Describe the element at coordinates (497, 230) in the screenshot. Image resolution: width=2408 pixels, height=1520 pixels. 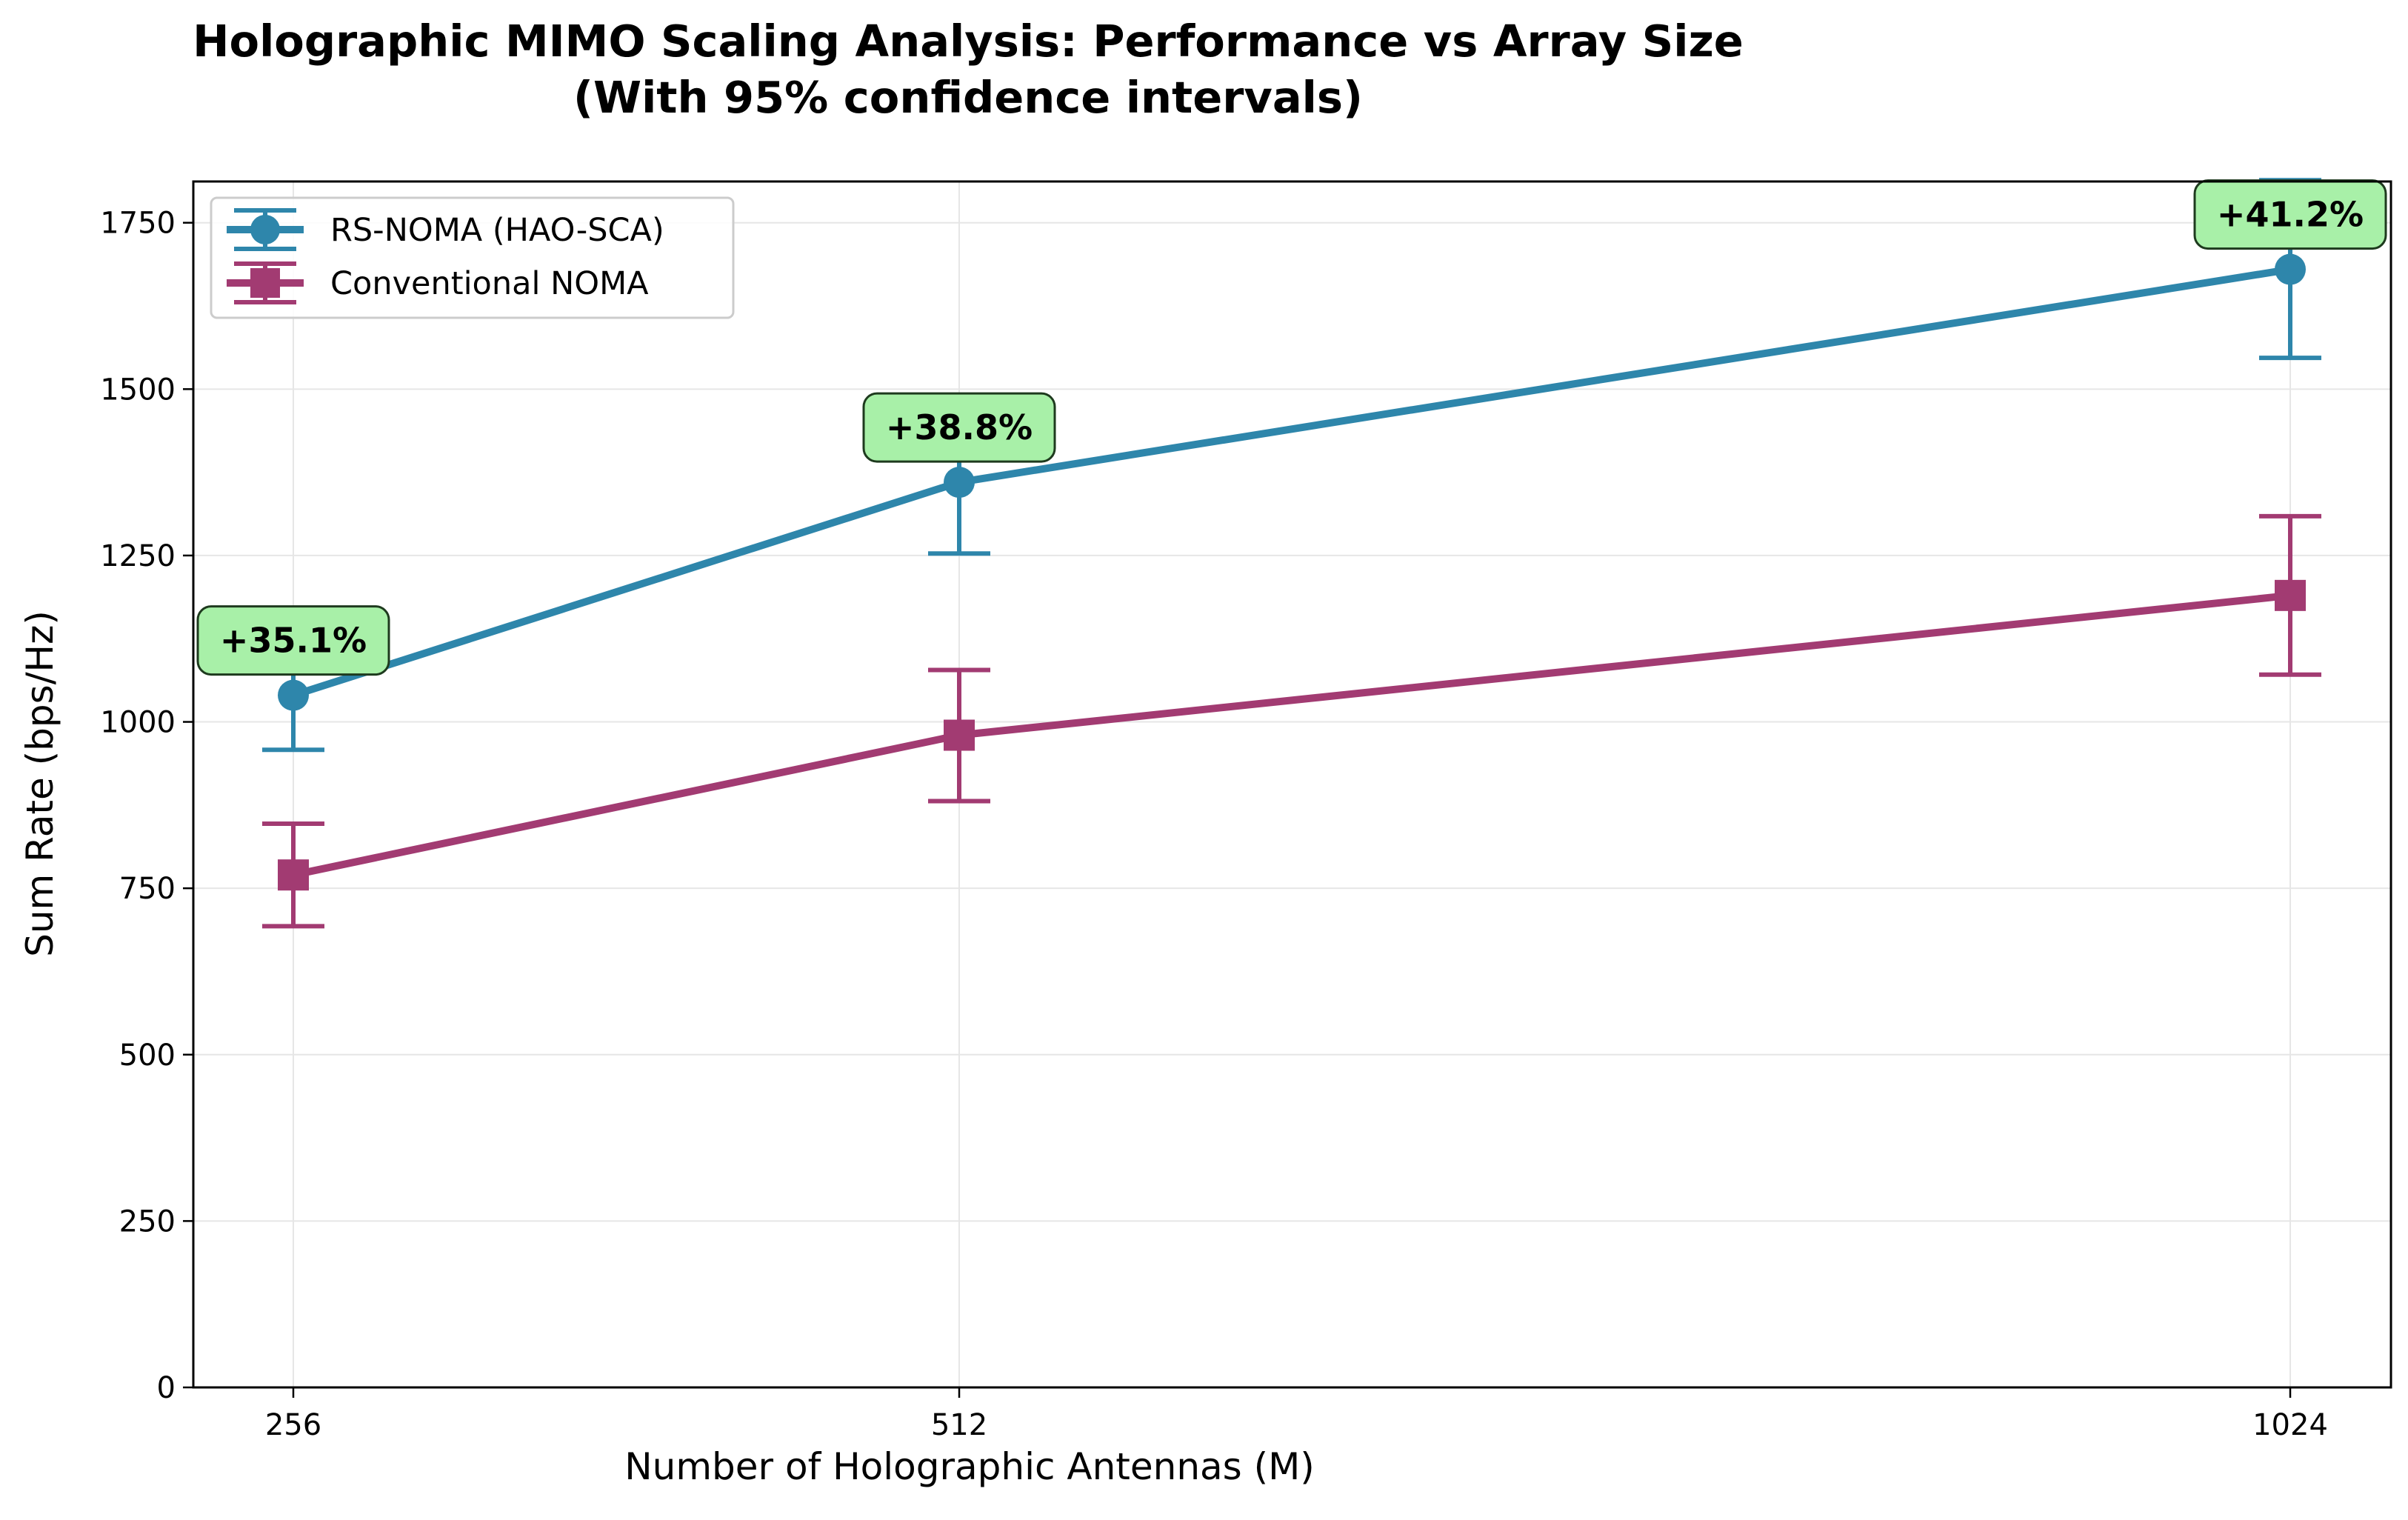
I see `legend-label-rs-noma: RS-NOMA (HAO-SCA)` at that location.